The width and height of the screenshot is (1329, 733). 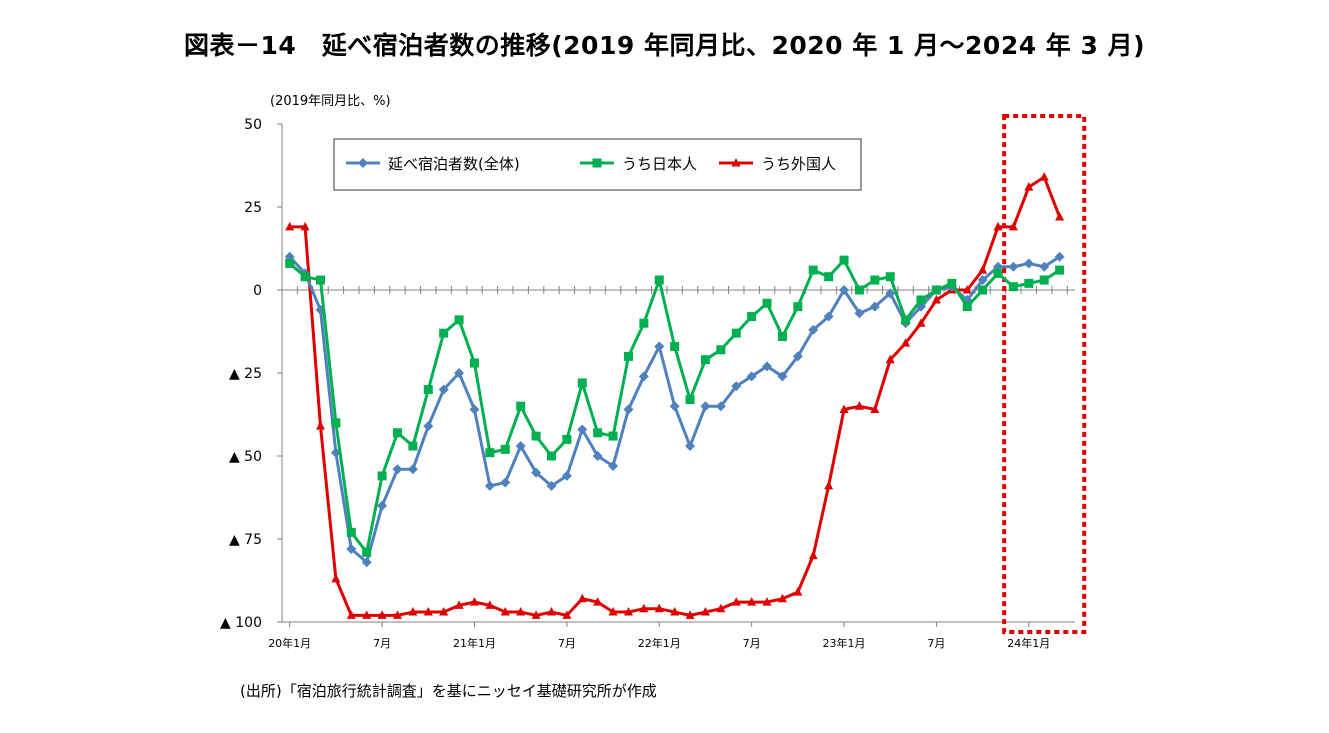 I want to click on y-tick-label: ▲ 100, so click(x=241, y=623).